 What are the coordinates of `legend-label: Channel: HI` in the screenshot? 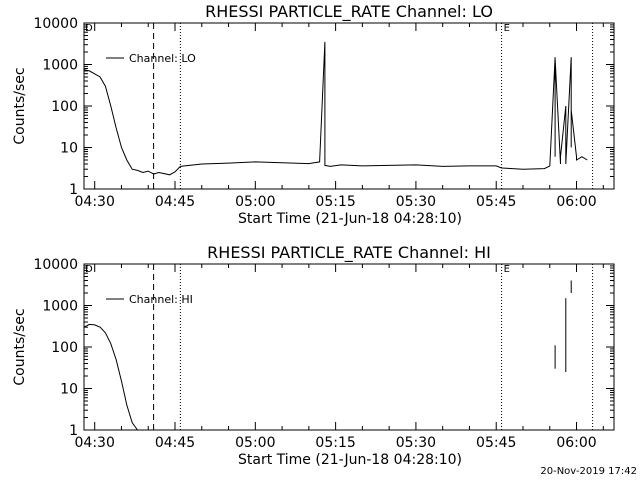 It's located at (161, 299).